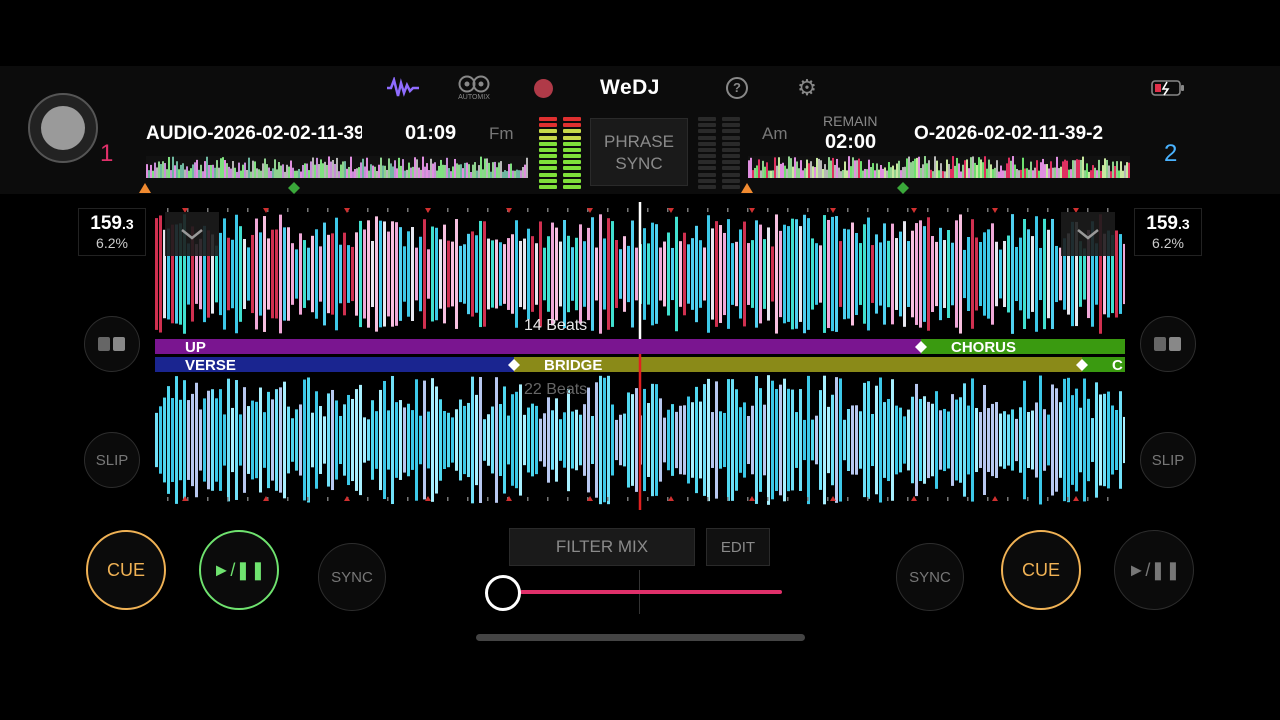 This screenshot has height=720, width=1280. What do you see at coordinates (254, 133) in the screenshot?
I see `deck1-track-title: AUDIO-2026-02-02-11-39-2` at bounding box center [254, 133].